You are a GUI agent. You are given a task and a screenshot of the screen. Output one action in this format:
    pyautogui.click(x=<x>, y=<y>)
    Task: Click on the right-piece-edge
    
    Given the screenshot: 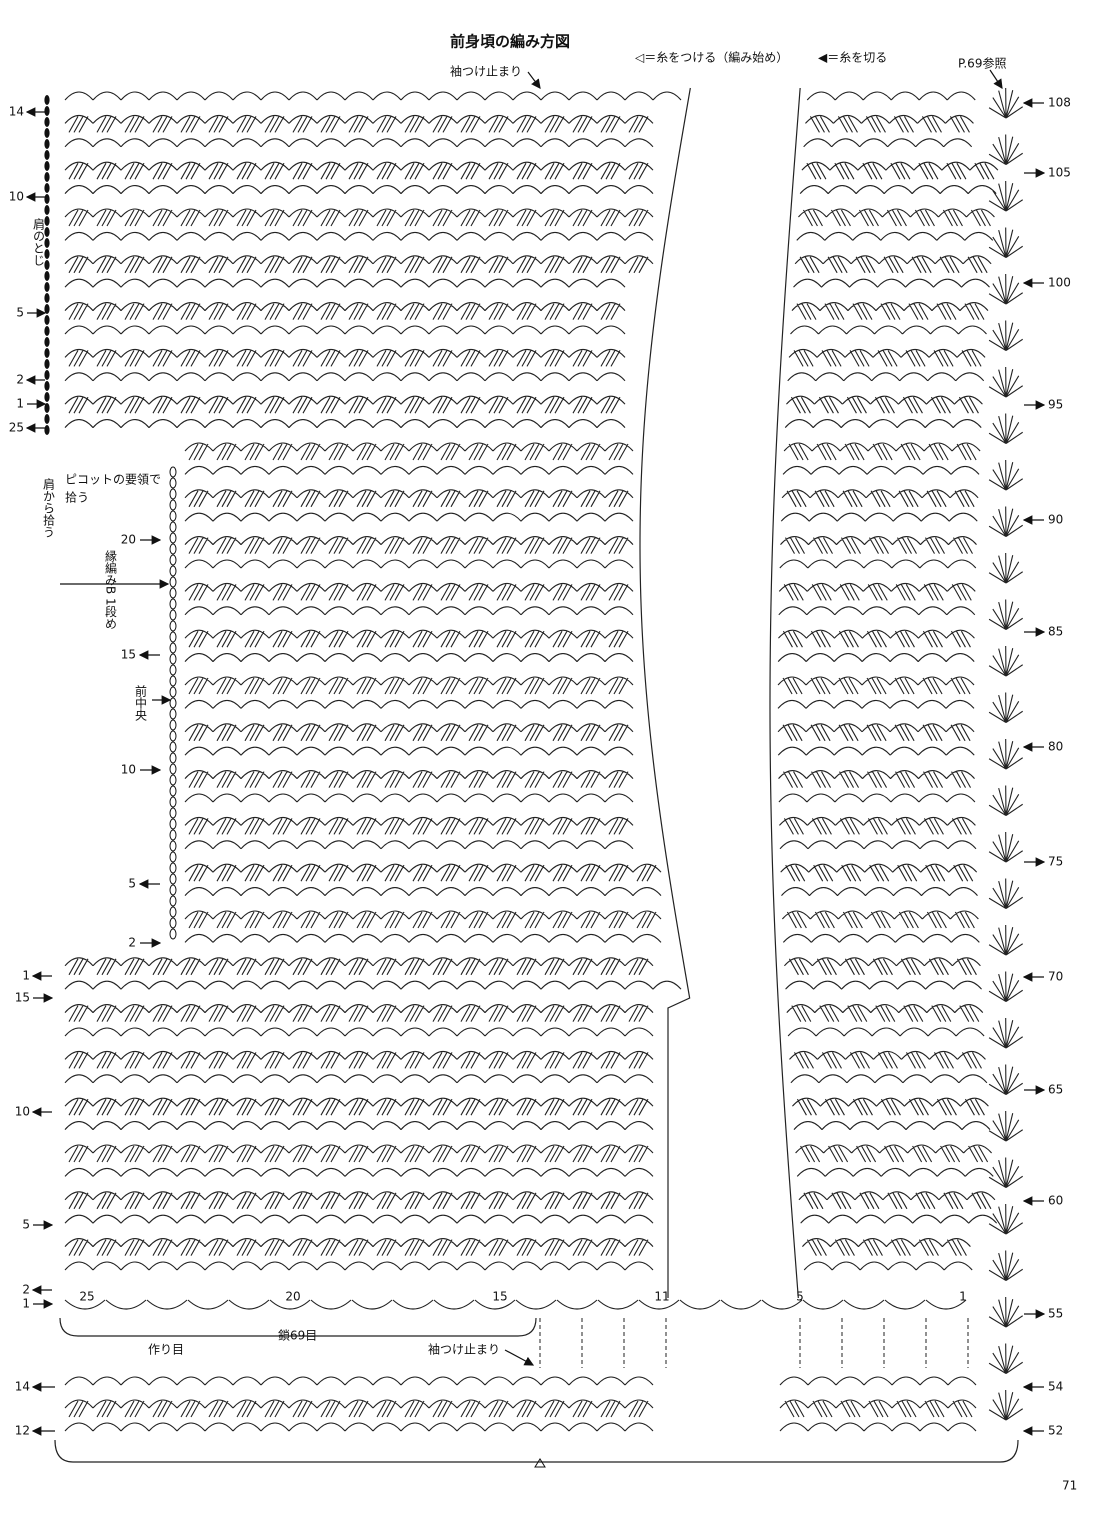 What is the action you would take?
    pyautogui.click(x=785, y=693)
    